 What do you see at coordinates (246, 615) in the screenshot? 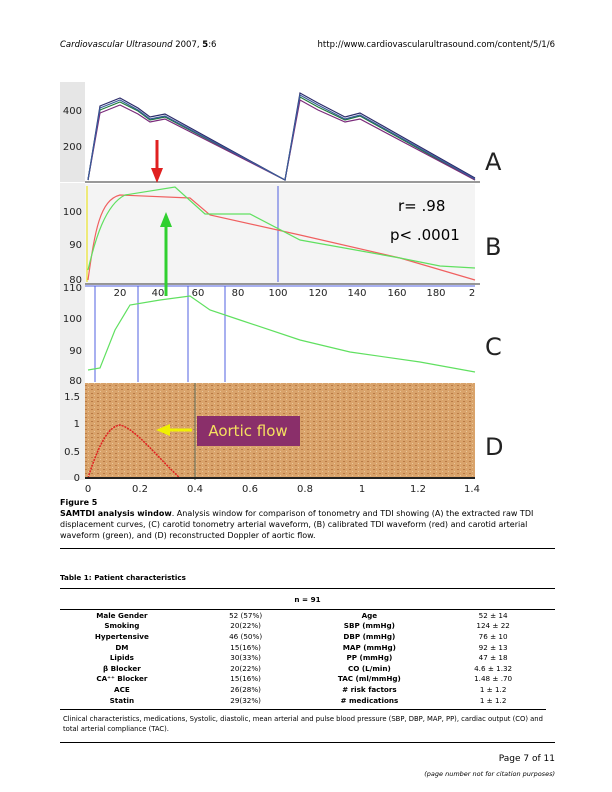
I see `cell-value: 52 (57%)` at bounding box center [246, 615].